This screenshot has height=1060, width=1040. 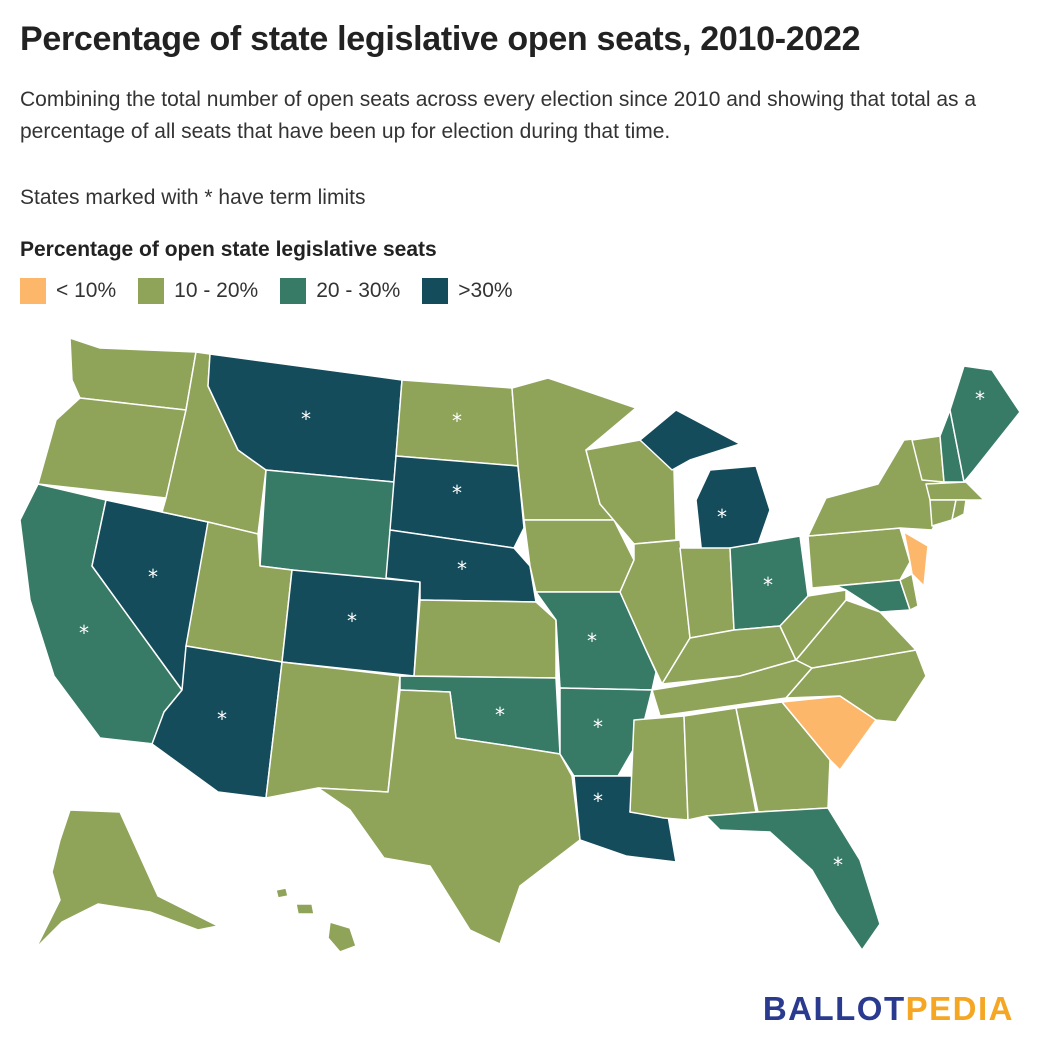 What do you see at coordinates (793, 879) in the screenshot?
I see `state-FL` at bounding box center [793, 879].